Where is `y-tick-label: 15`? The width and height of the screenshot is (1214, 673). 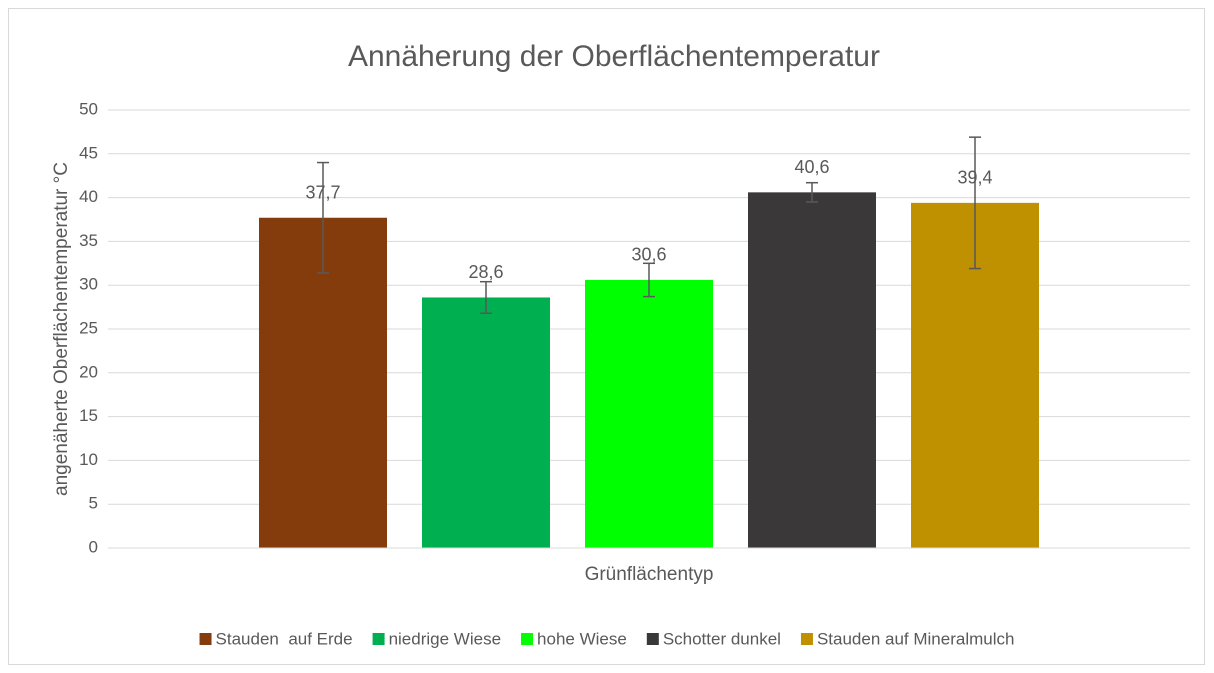
y-tick-label: 15 is located at coordinates (88, 415).